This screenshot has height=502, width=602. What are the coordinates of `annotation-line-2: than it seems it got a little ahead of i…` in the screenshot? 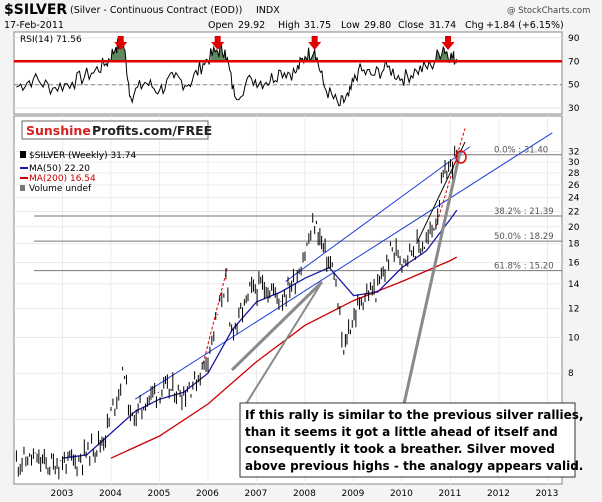 It's located at (401, 432).